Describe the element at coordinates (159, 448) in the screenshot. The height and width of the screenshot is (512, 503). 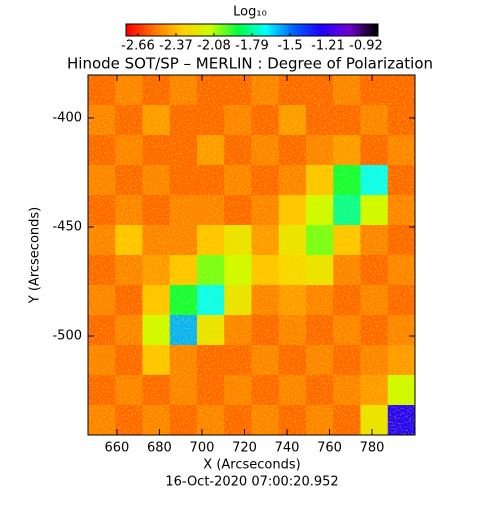
I see `x-tick-label: 680` at that location.